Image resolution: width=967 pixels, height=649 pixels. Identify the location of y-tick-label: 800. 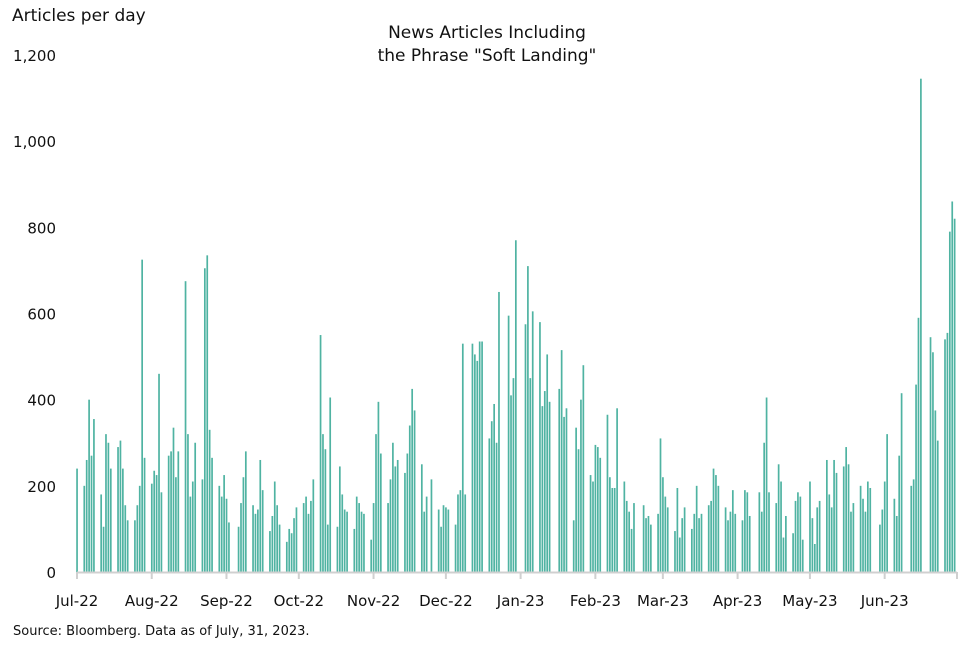
(41, 228).